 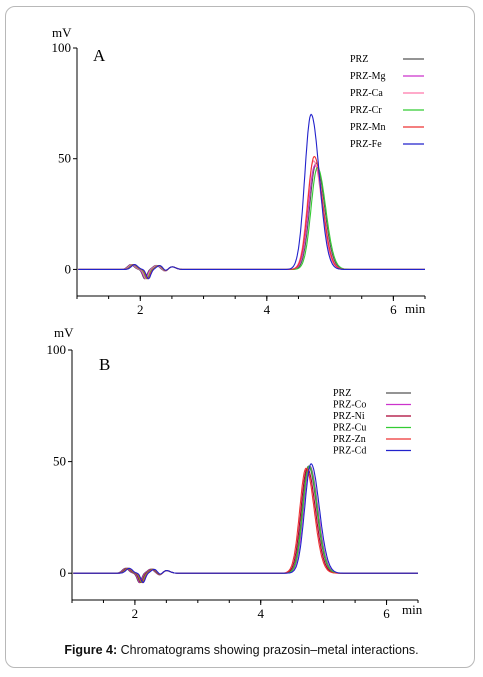 What do you see at coordinates (368, 76) in the screenshot?
I see `legend-label: PRZ-Mg` at bounding box center [368, 76].